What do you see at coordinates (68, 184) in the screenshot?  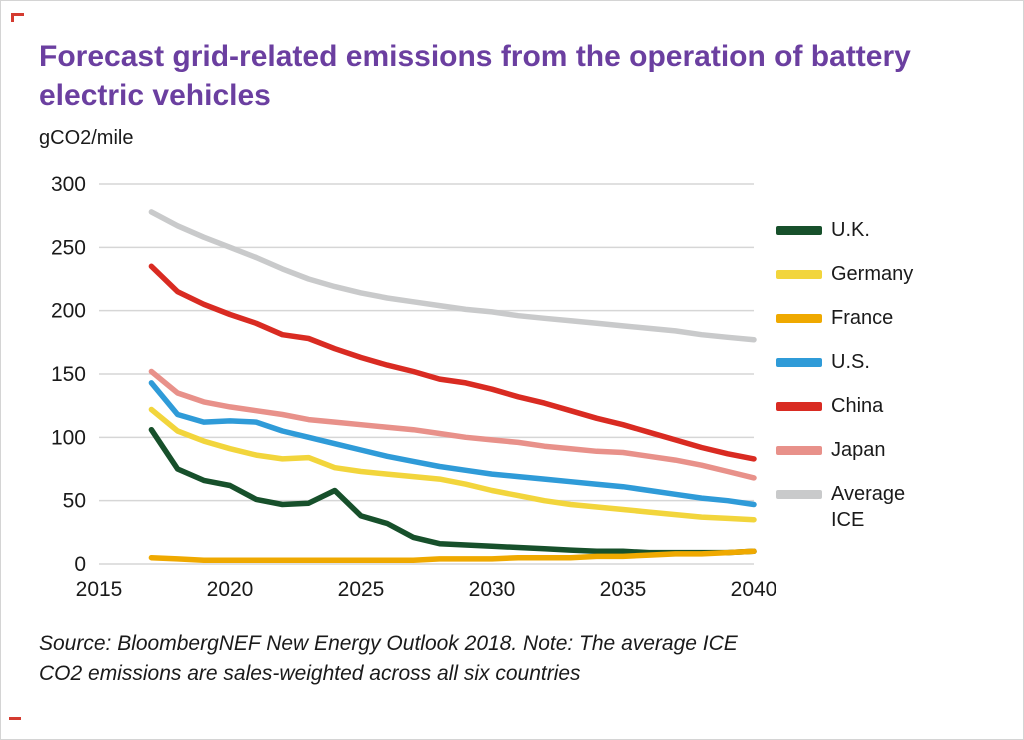 I see `y-tick-label-300: 300` at bounding box center [68, 184].